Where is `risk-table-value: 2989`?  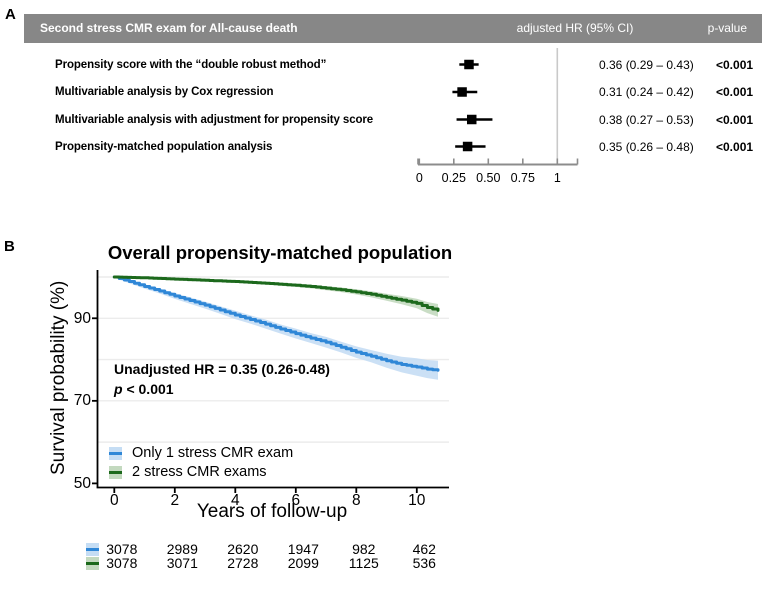
risk-table-value: 2989 is located at coordinates (182, 549).